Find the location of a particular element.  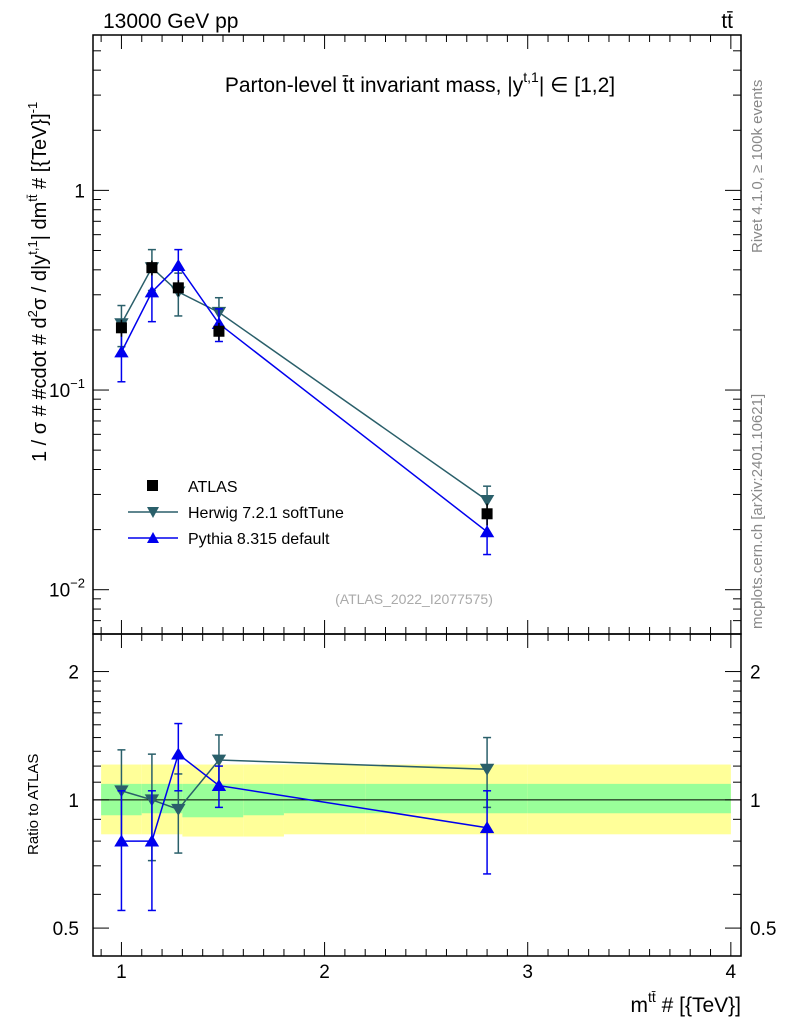

y-tick-label: 1 is located at coordinates (79, 191).